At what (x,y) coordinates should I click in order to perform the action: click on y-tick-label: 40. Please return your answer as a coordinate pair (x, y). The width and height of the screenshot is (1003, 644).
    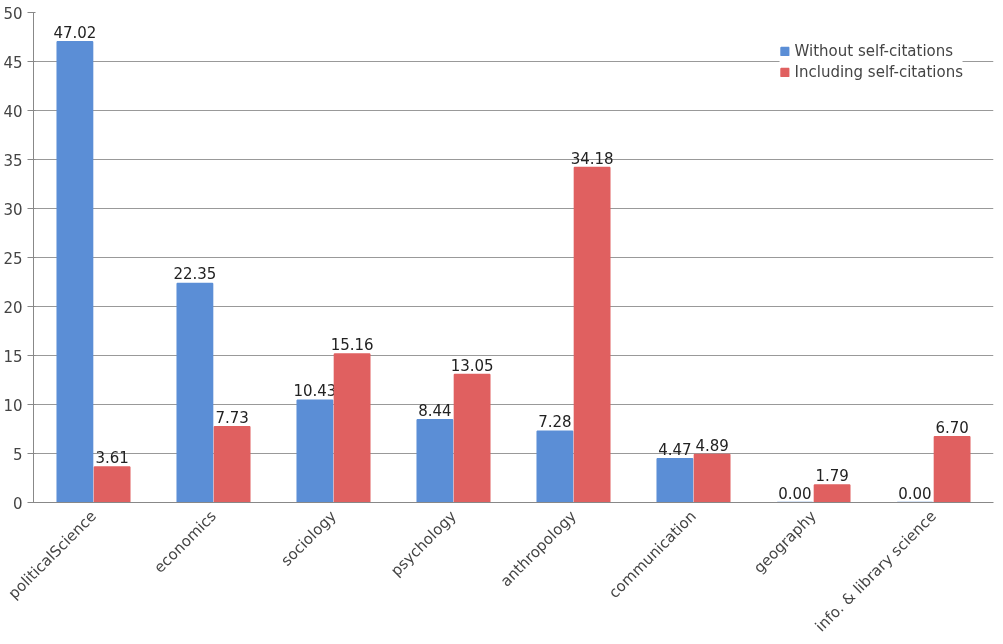
    Looking at the image, I should click on (13, 111).